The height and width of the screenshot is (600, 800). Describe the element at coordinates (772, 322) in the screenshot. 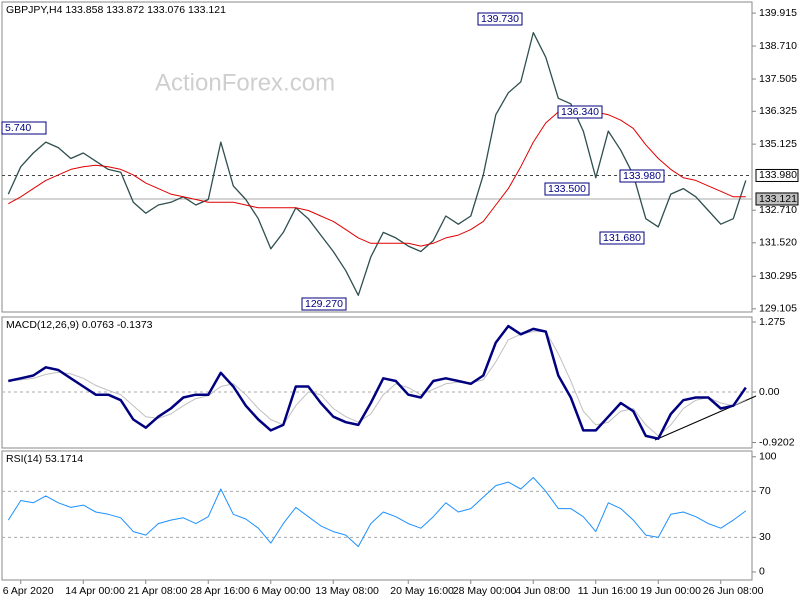

I see `y-tick-label: 1.275` at that location.